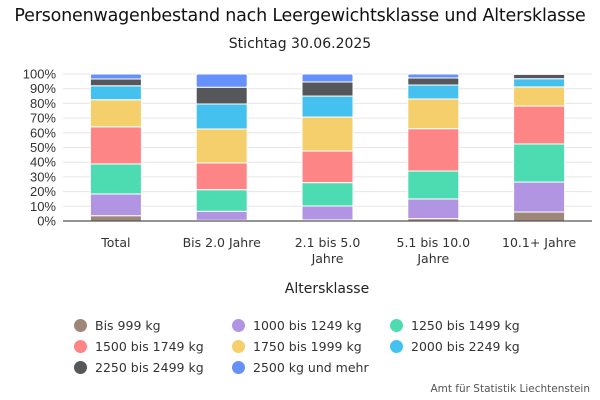  What do you see at coordinates (128, 325) in the screenshot?
I see `legend-label: Bis 999 kg` at bounding box center [128, 325].